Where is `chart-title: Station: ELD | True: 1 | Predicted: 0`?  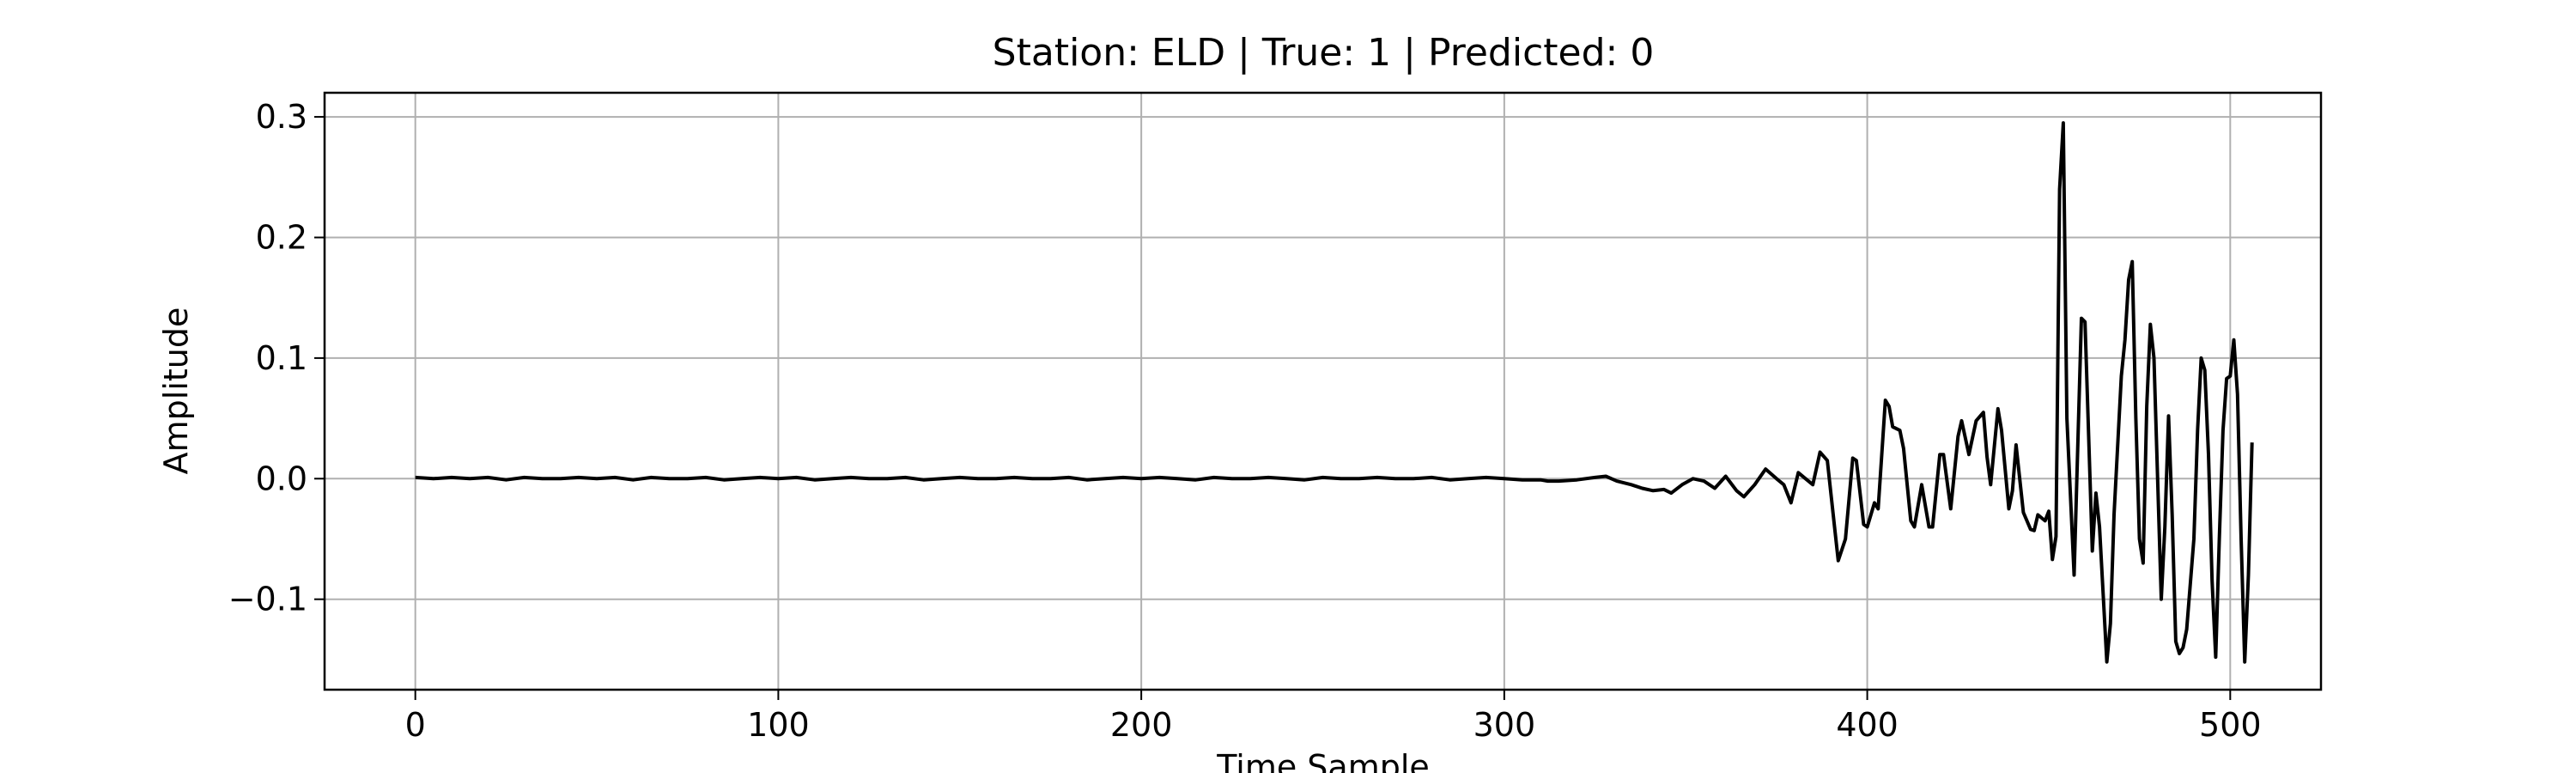
chart-title: Station: ELD | True: 1 | Predicted: 0 is located at coordinates (1324, 53).